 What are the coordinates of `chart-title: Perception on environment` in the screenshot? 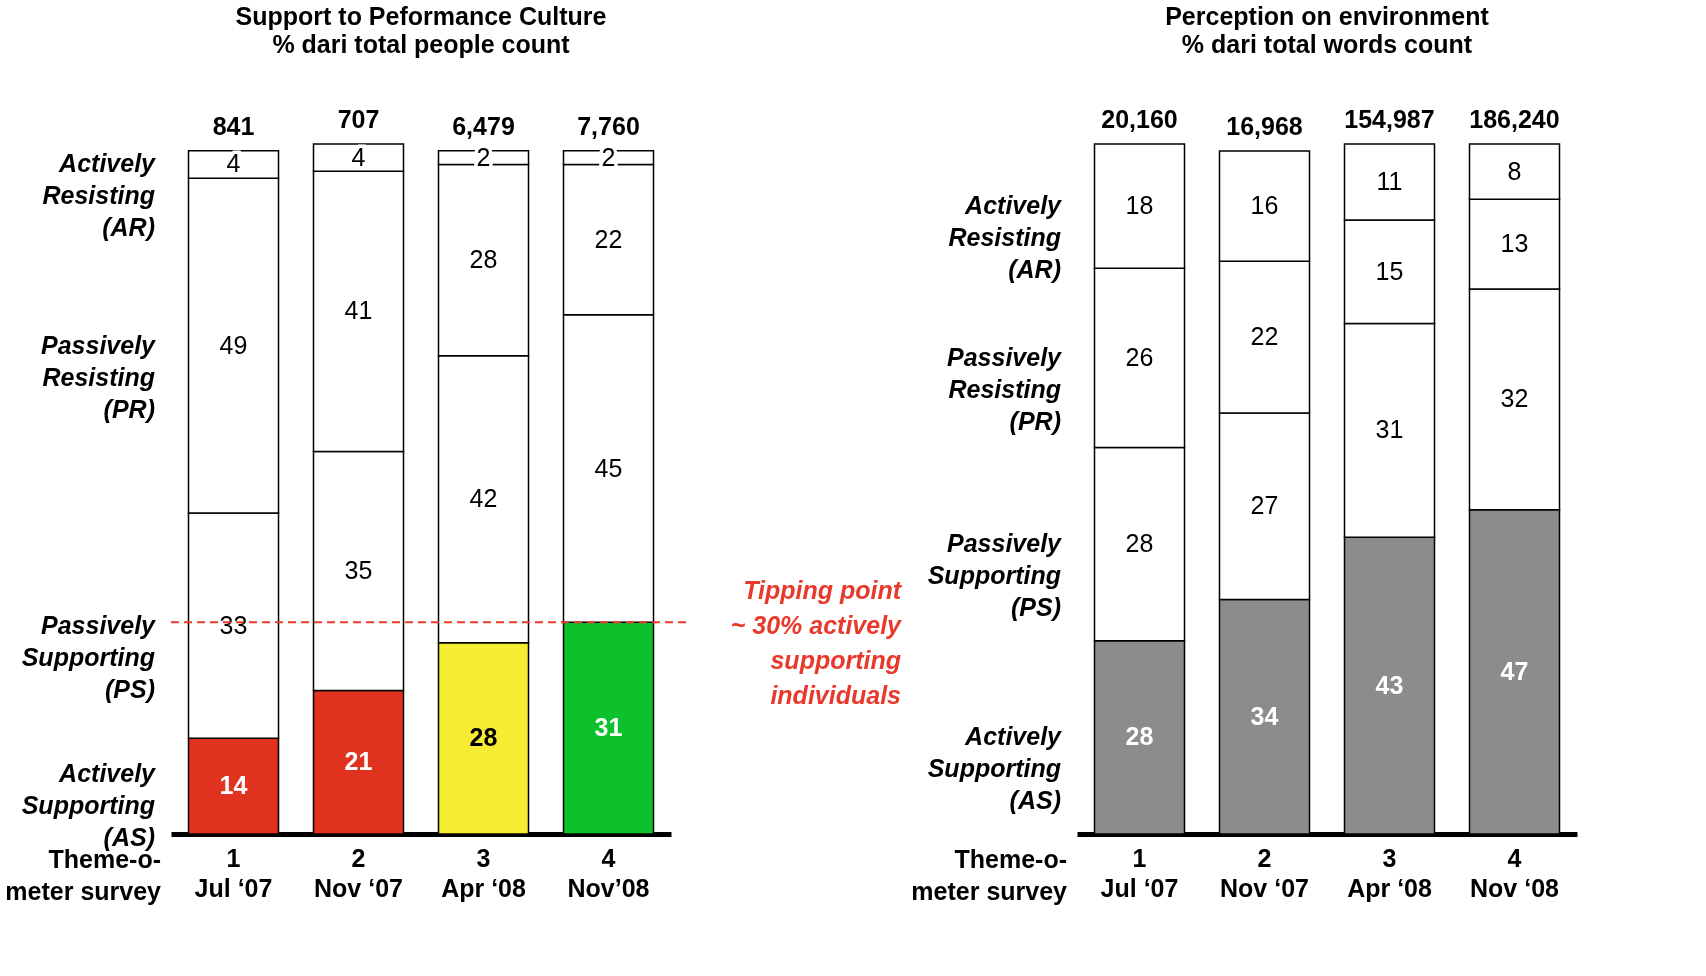 It's located at (1327, 16).